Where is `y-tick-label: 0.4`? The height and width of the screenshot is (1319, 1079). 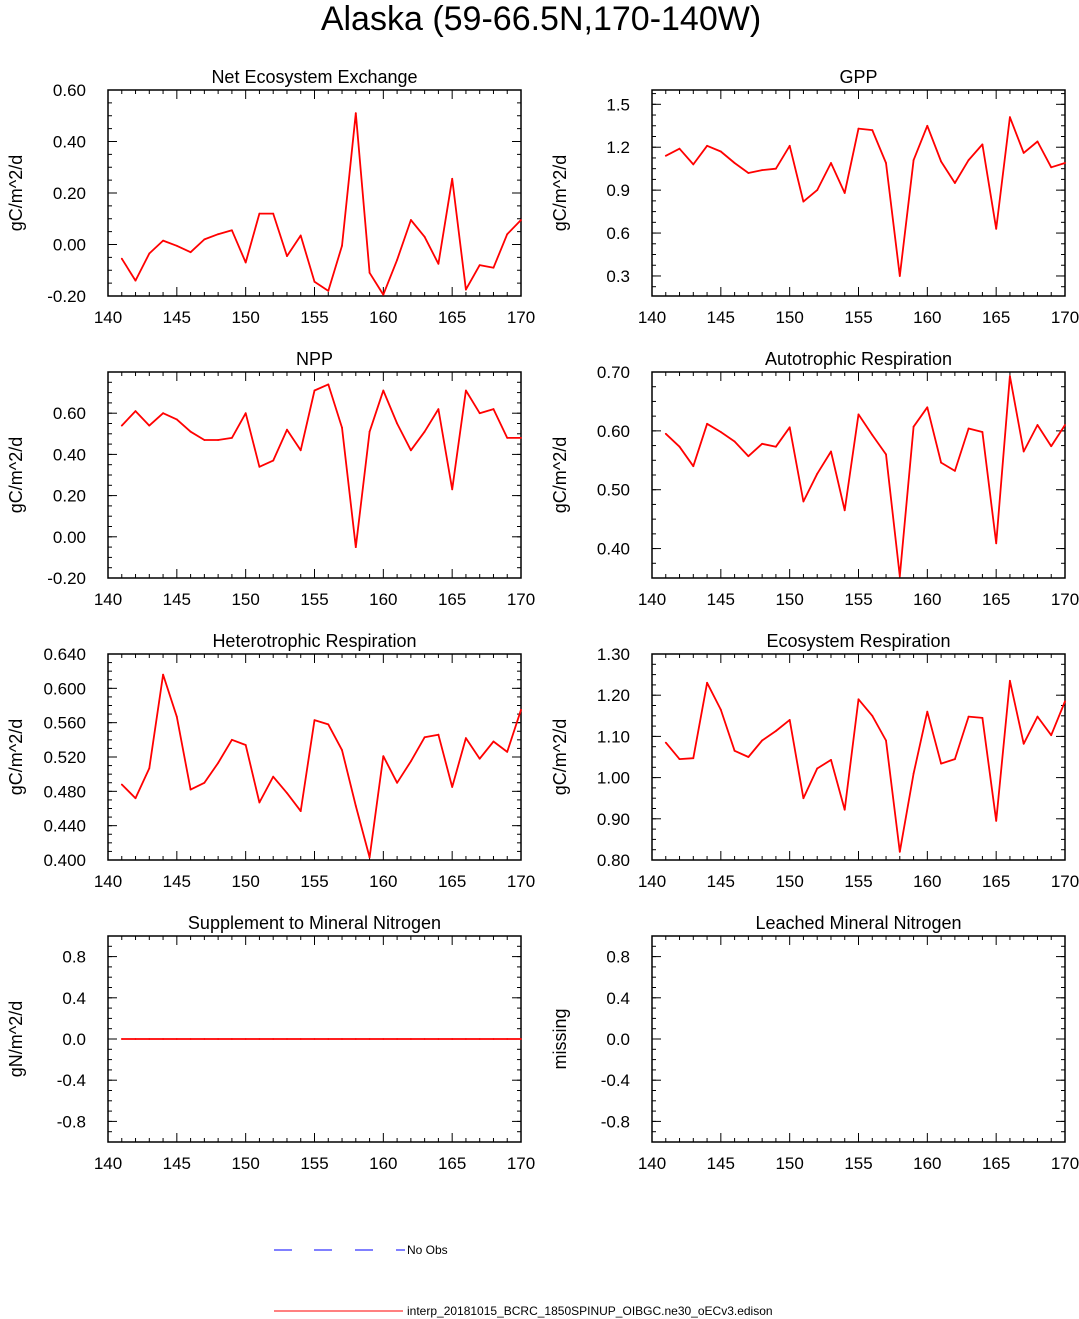 y-tick-label: 0.4 is located at coordinates (74, 998).